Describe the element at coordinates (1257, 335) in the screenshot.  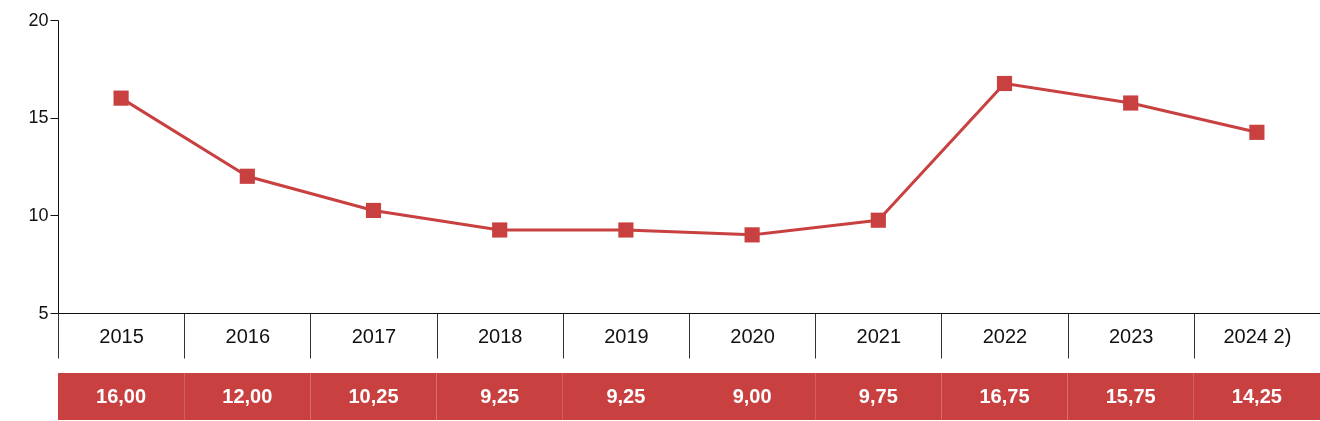
I see `x-tick-label: 2024 2)` at that location.